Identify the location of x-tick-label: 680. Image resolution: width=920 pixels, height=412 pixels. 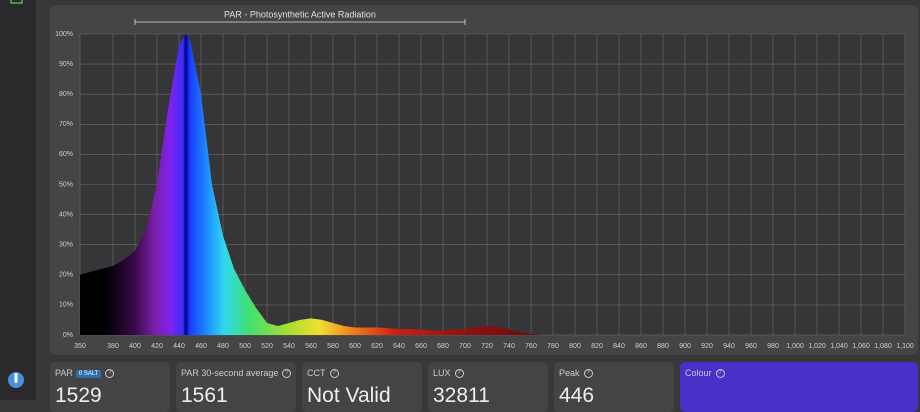
(443, 346).